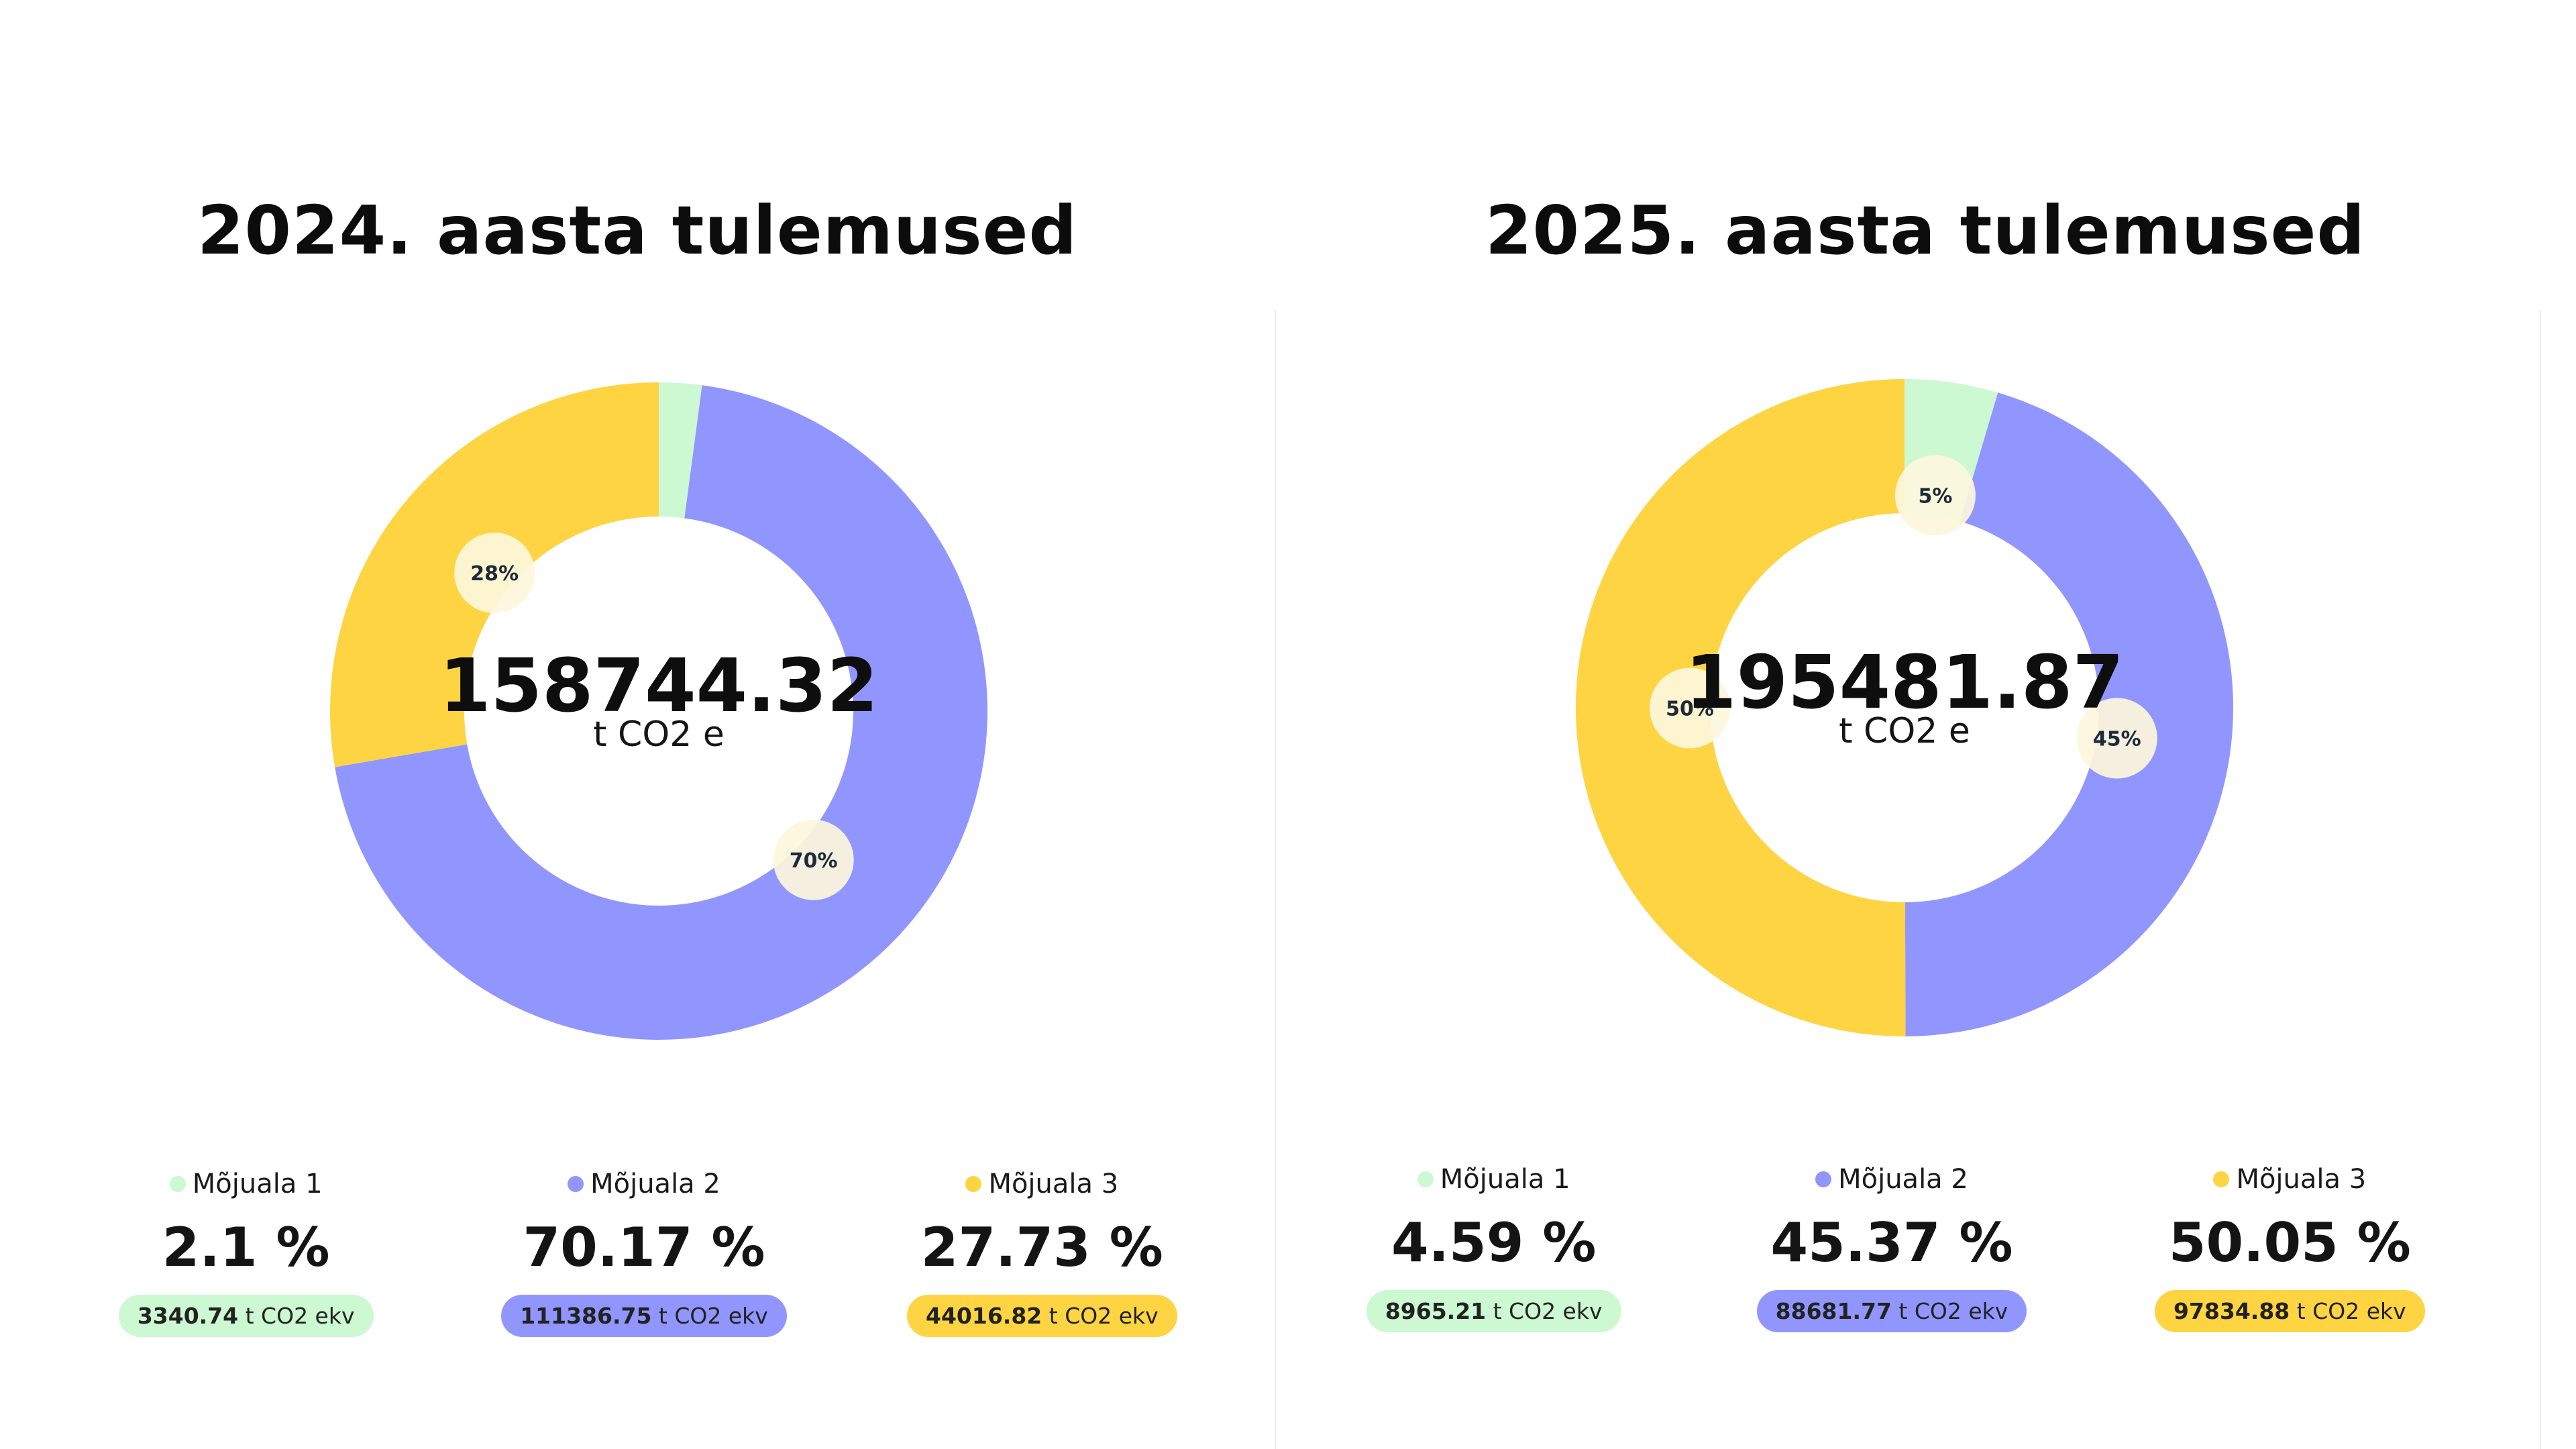 Image resolution: width=2576 pixels, height=1449 pixels. What do you see at coordinates (658, 686) in the screenshot?
I see `center-total-2024: 158744.32` at bounding box center [658, 686].